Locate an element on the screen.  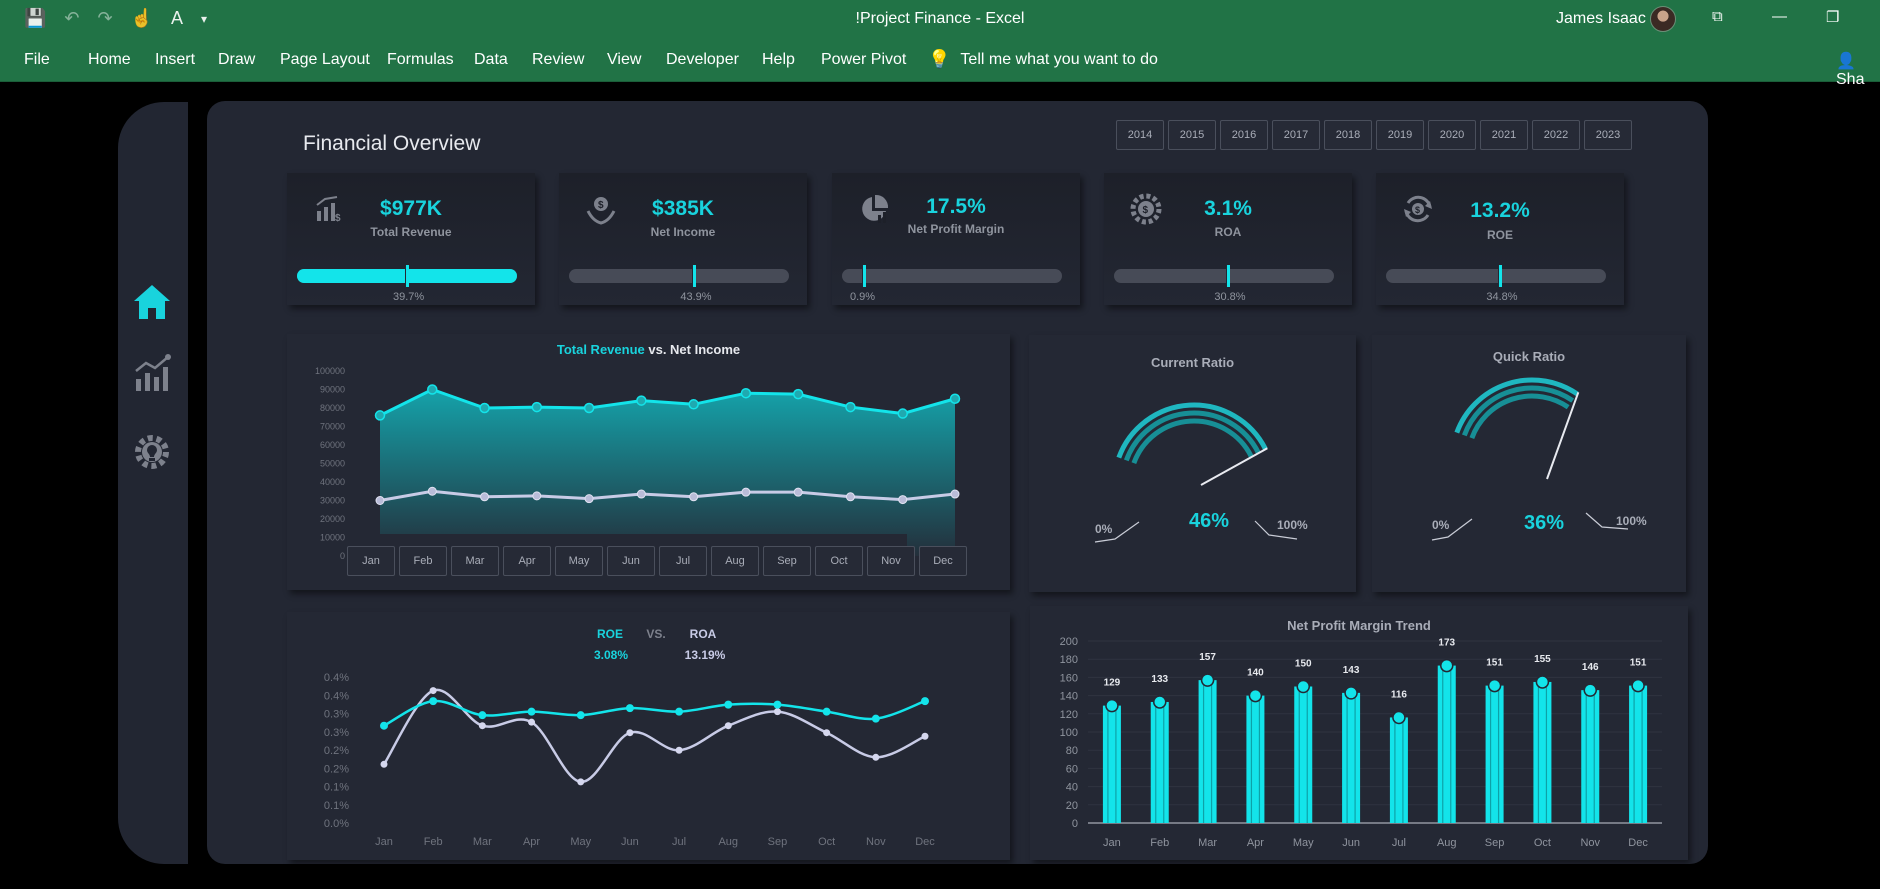
year-button: 2018 is located at coordinates (1348, 135).